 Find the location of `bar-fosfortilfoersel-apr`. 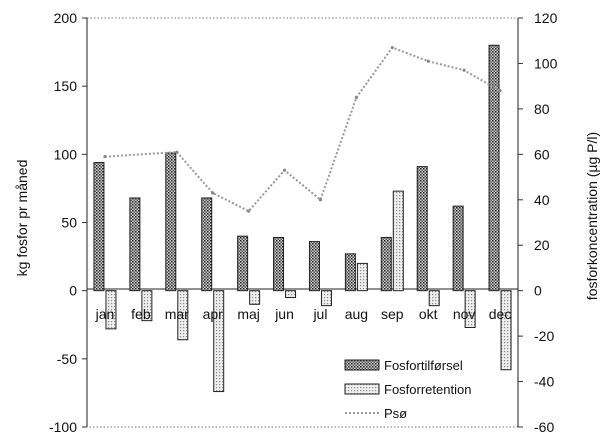

bar-fosfortilfoersel-apr is located at coordinates (207, 244).